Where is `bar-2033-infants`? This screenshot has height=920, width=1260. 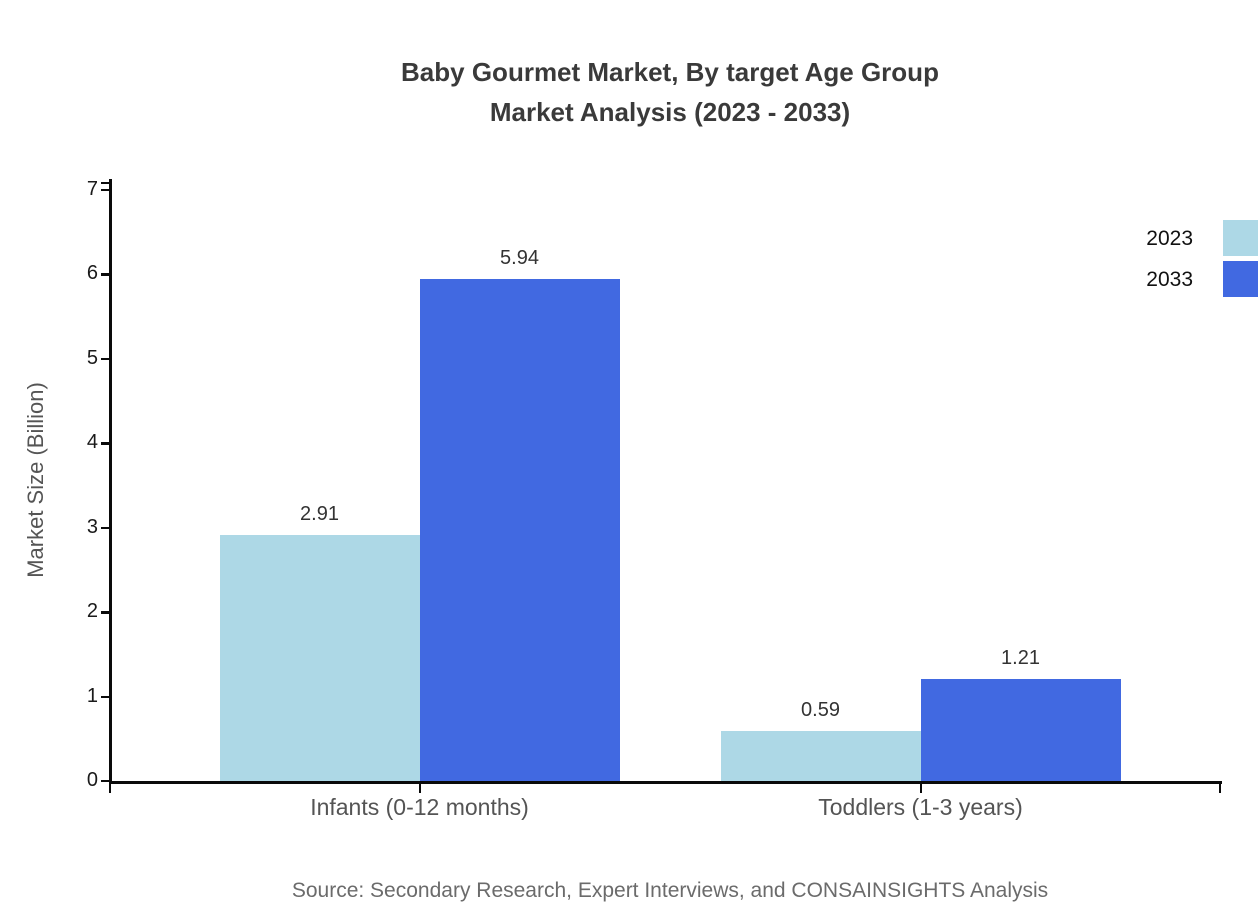
bar-2033-infants is located at coordinates (519, 530).